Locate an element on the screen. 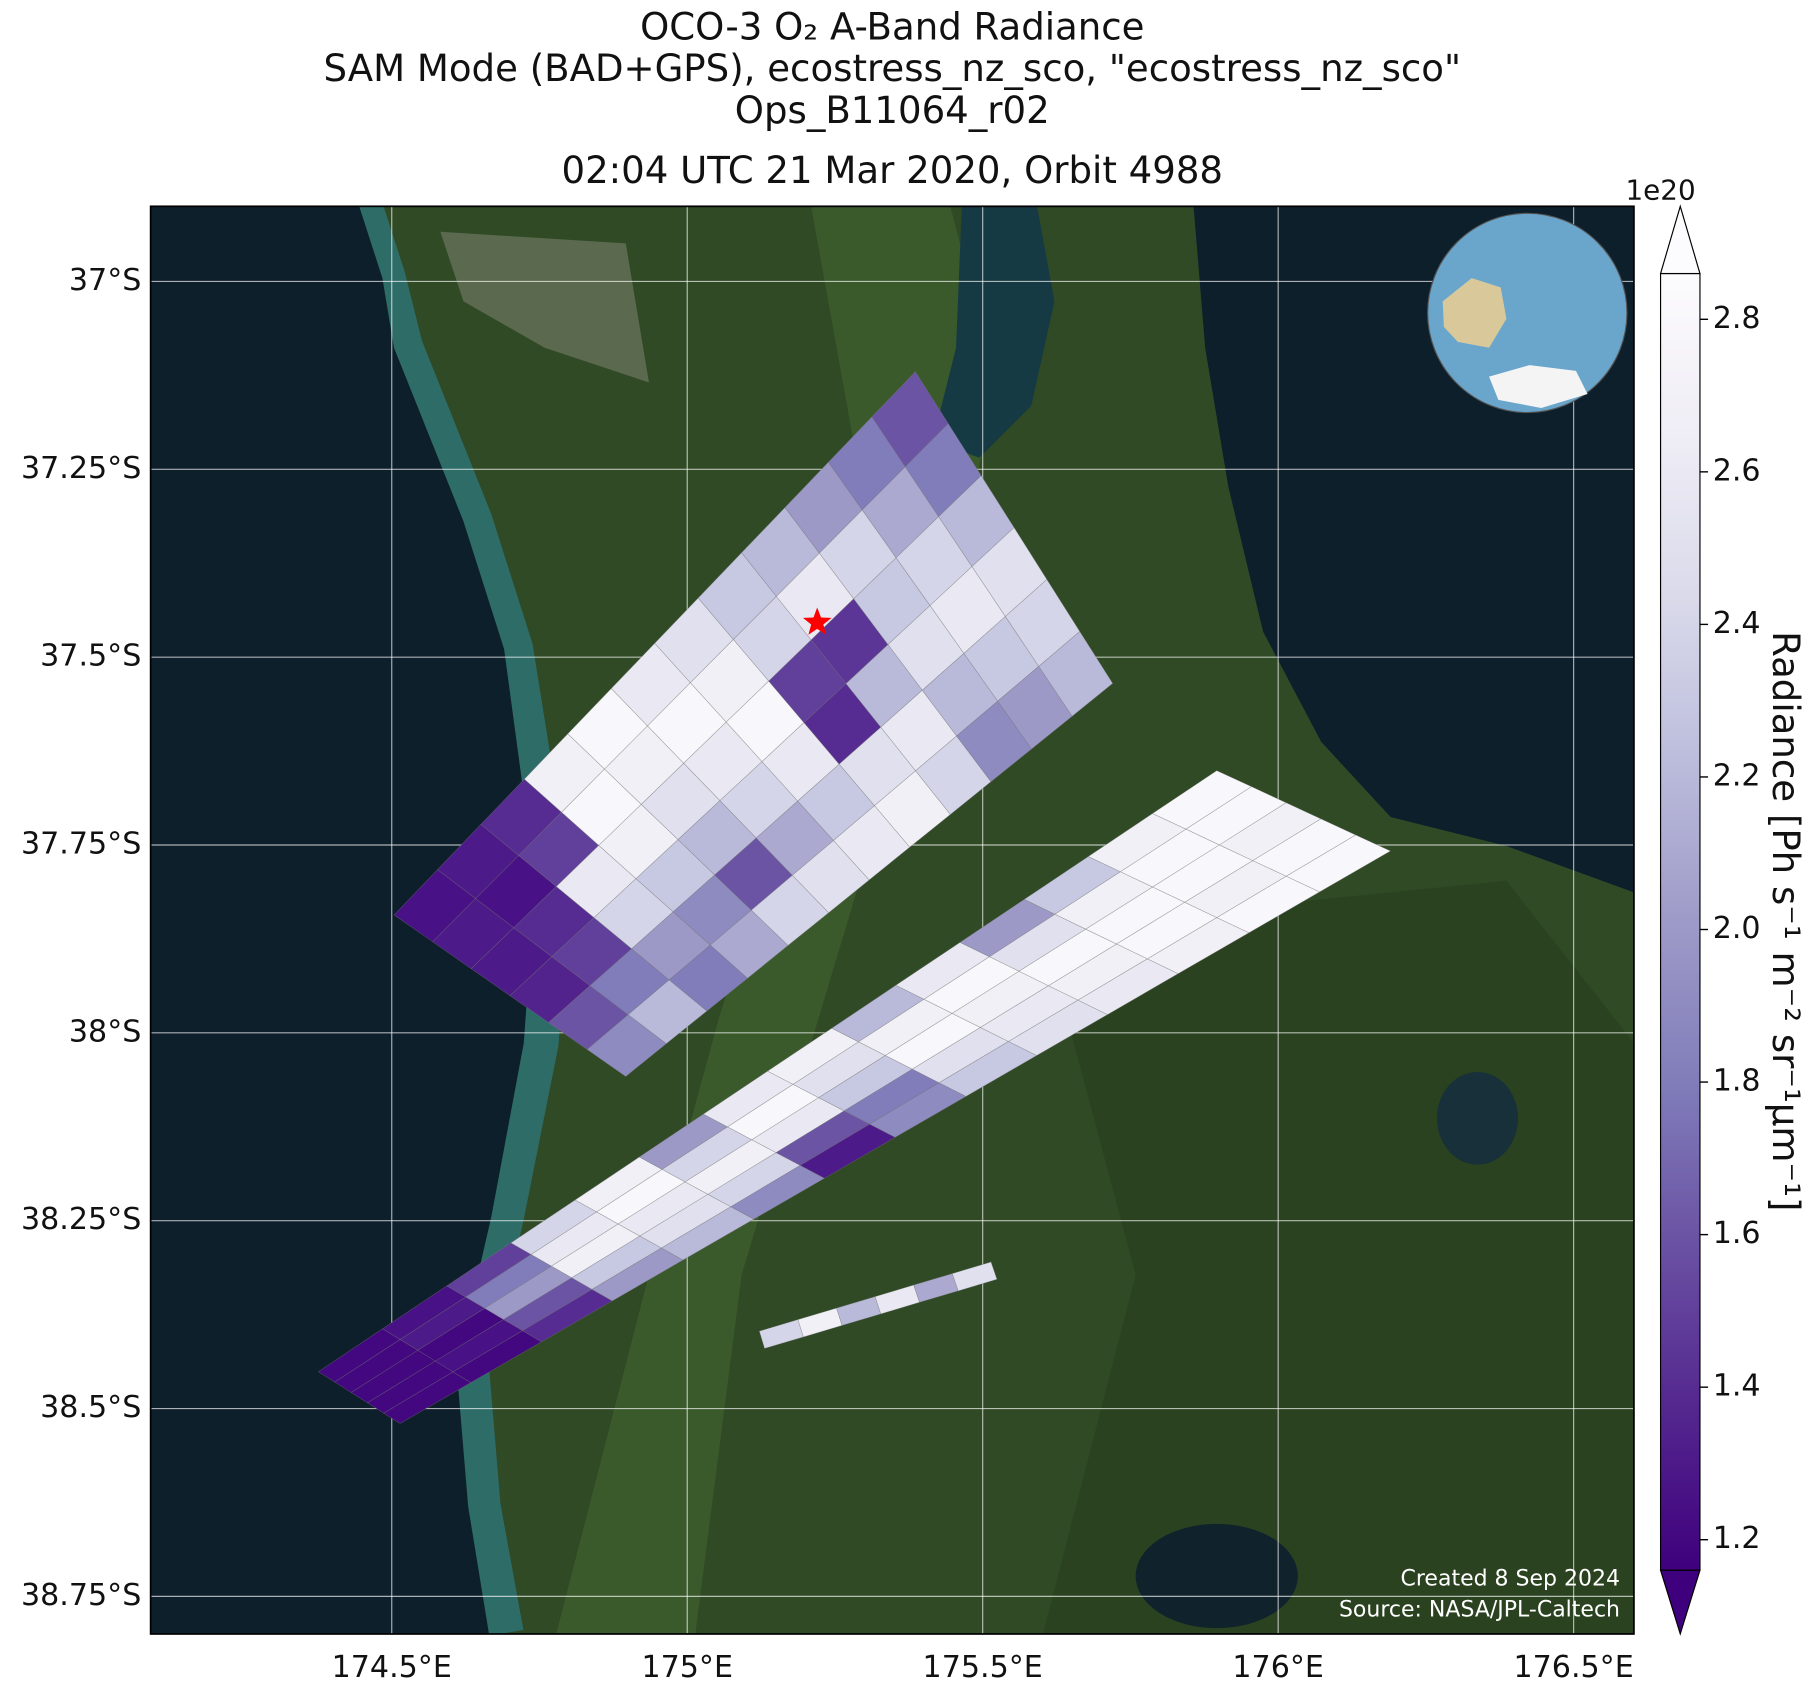  colorbar-tick-label: 2.8 is located at coordinates (1737, 318).